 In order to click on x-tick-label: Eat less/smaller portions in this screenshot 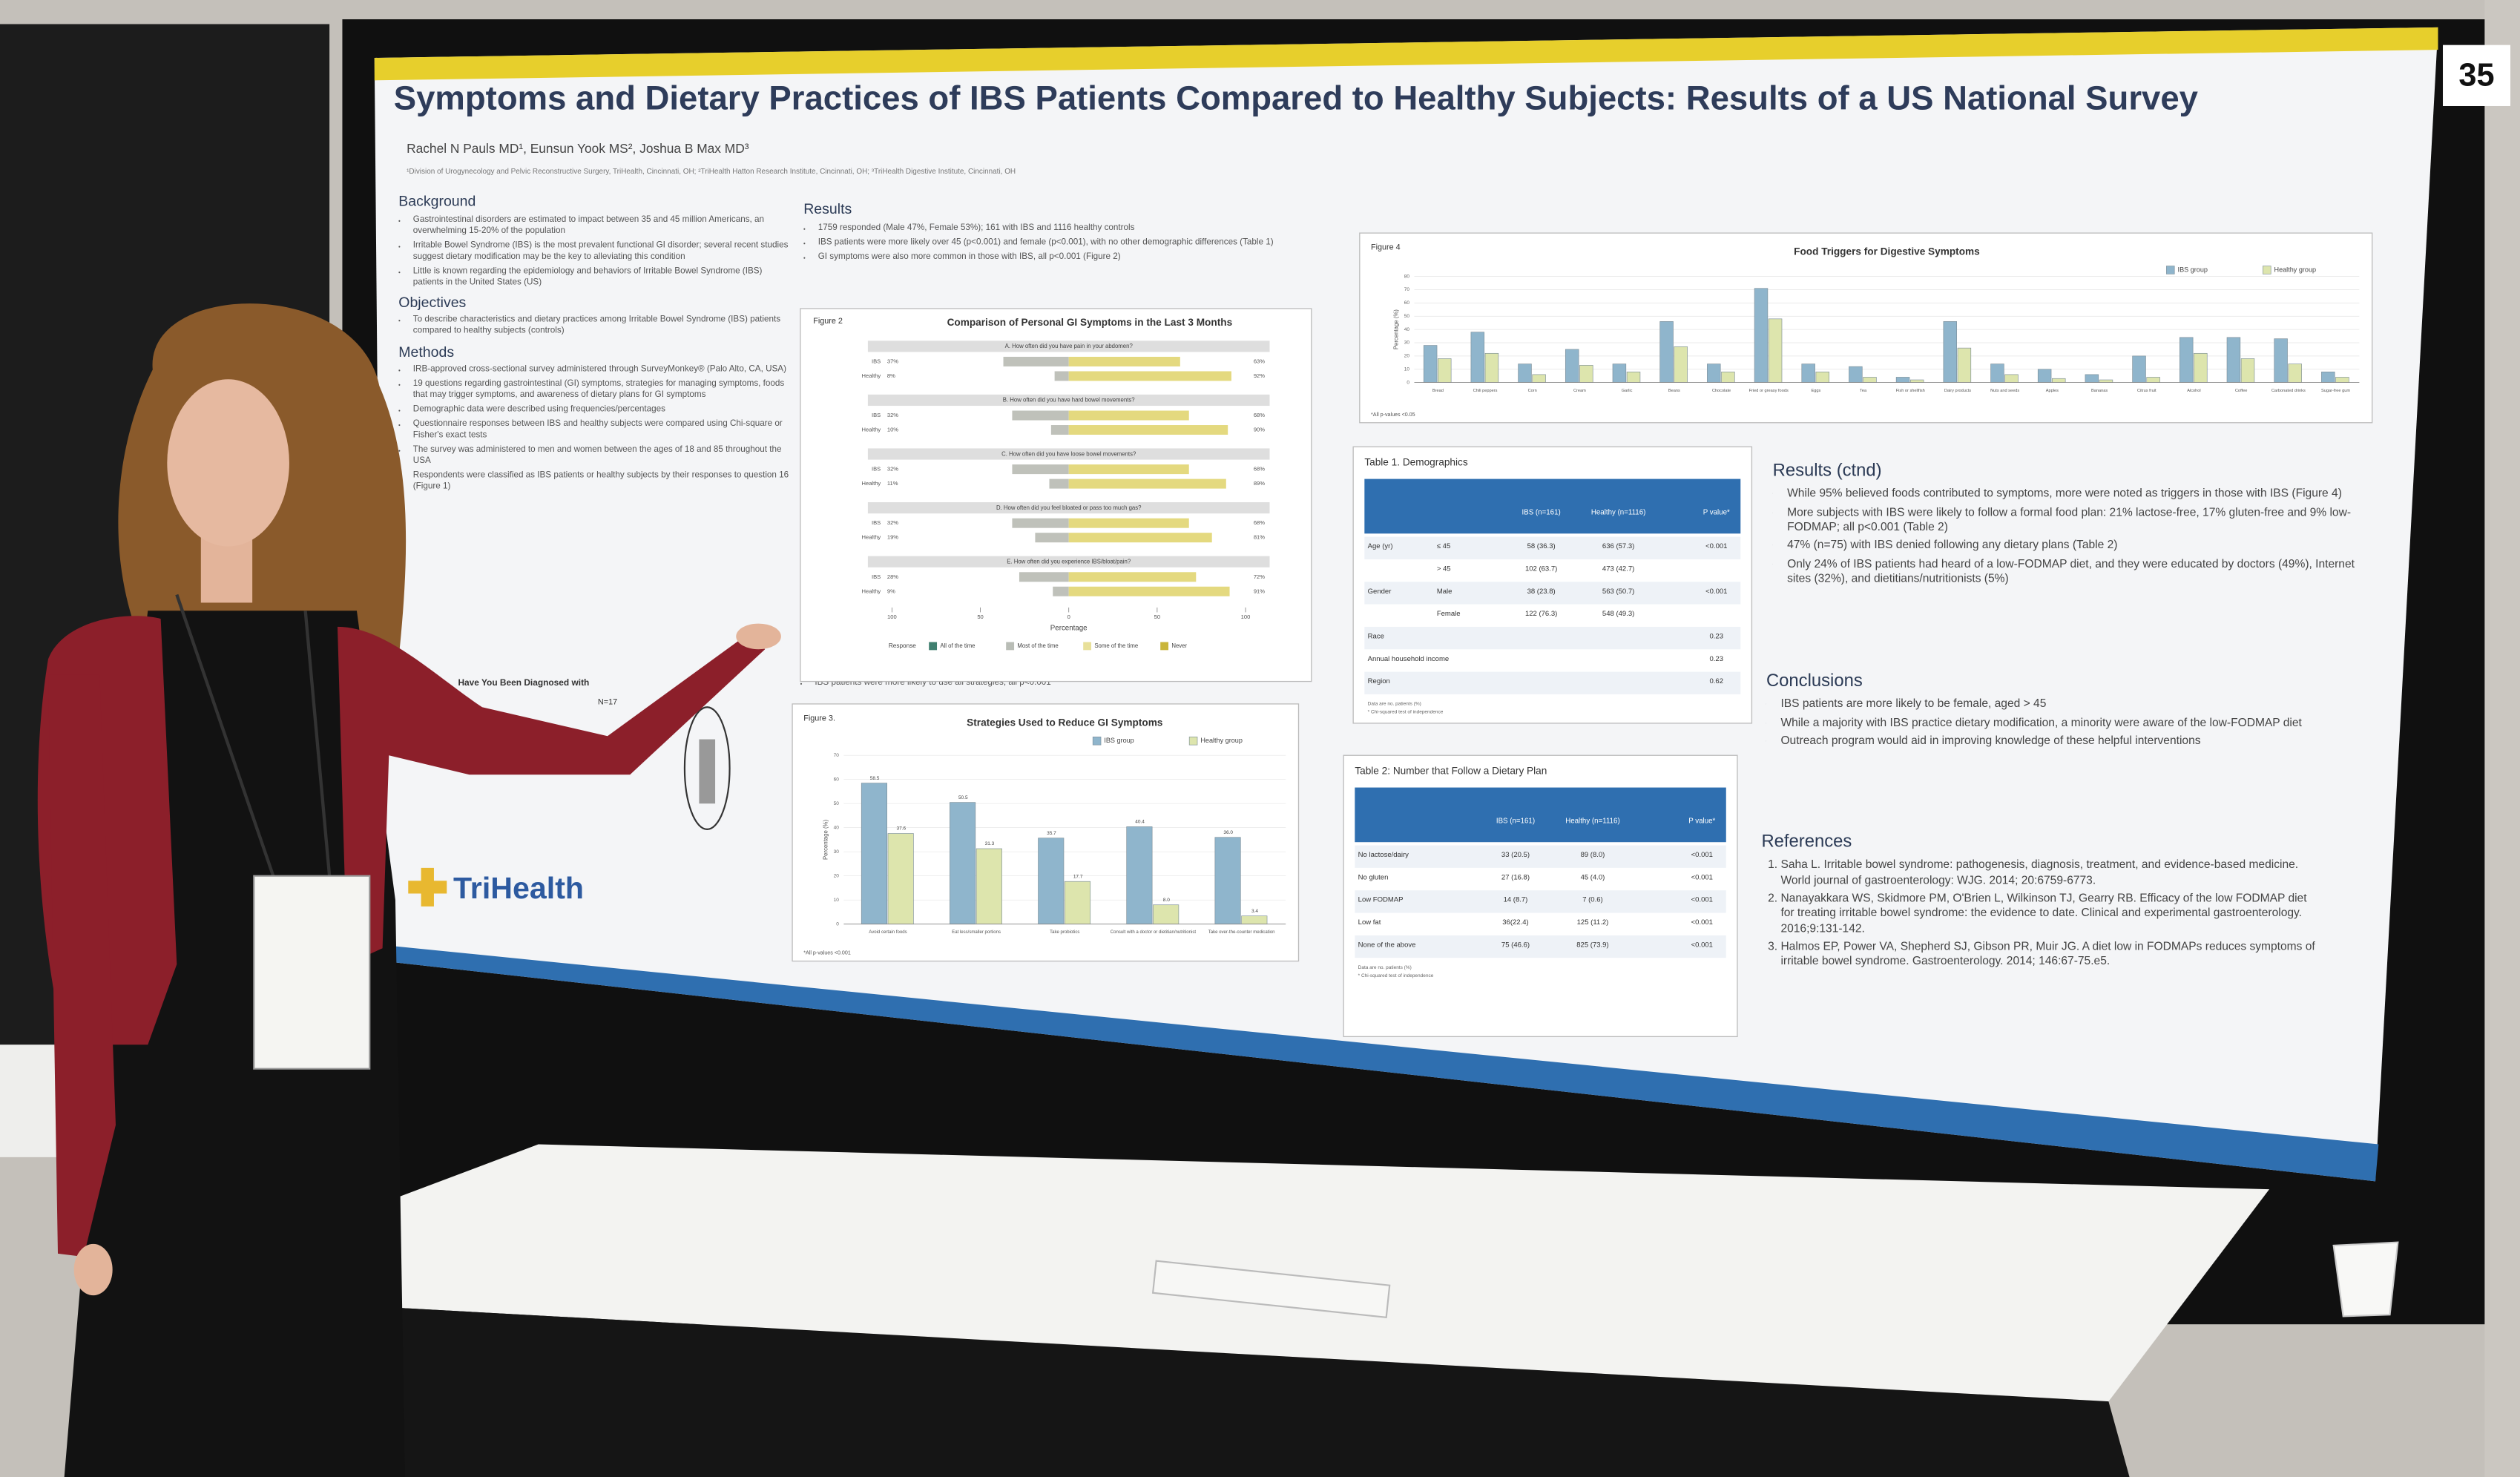, I will do `click(976, 932)`.